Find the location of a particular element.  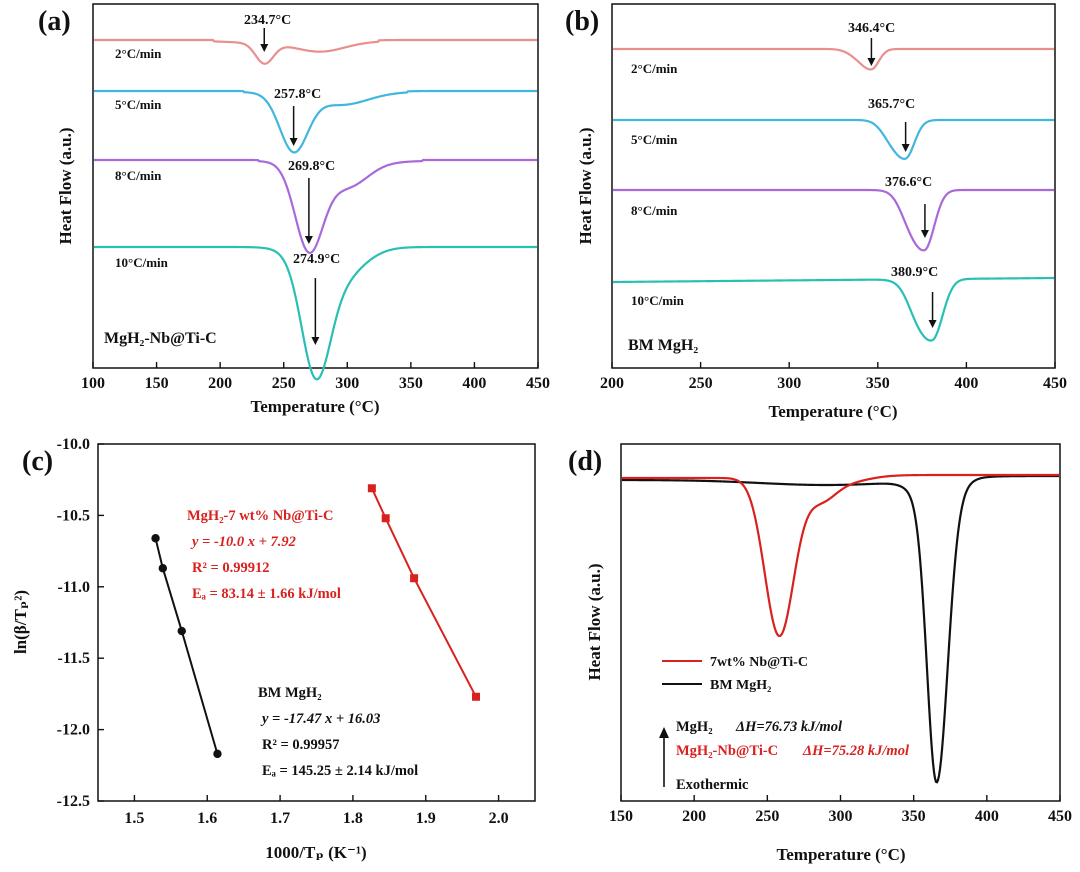

c-y-tick-label-2: -11.0 is located at coordinates (74, 587).